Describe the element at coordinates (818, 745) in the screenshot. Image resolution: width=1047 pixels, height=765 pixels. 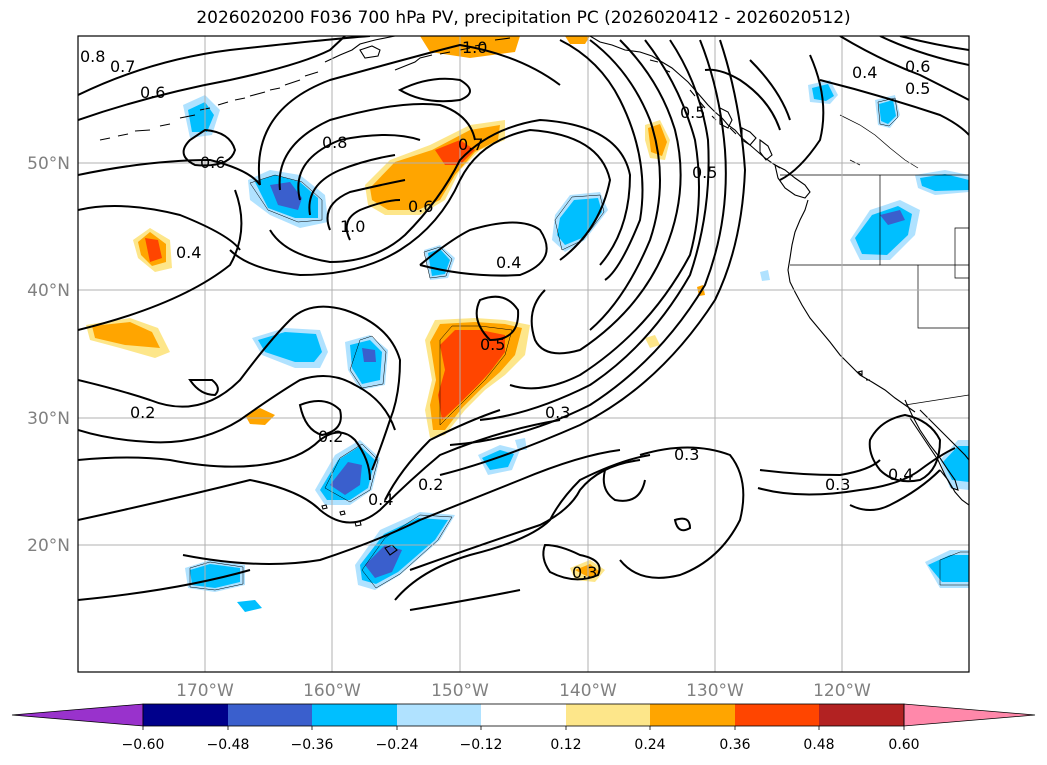
I see `colorbar-tick-label: 0.48` at that location.